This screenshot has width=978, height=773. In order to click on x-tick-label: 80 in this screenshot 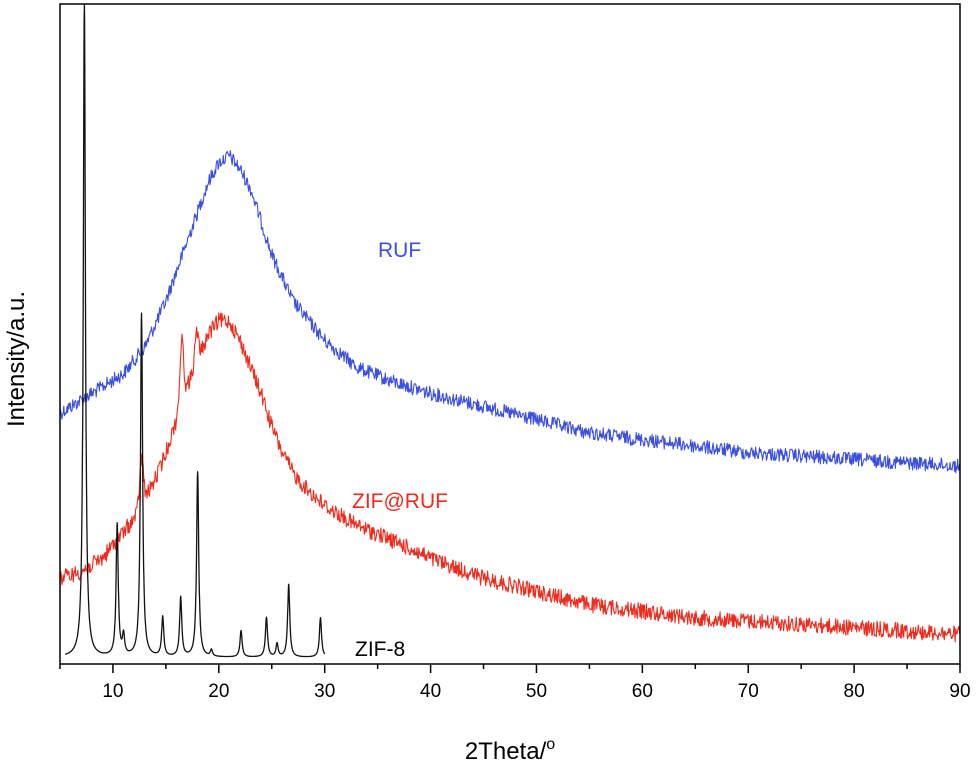, I will do `click(854, 691)`.